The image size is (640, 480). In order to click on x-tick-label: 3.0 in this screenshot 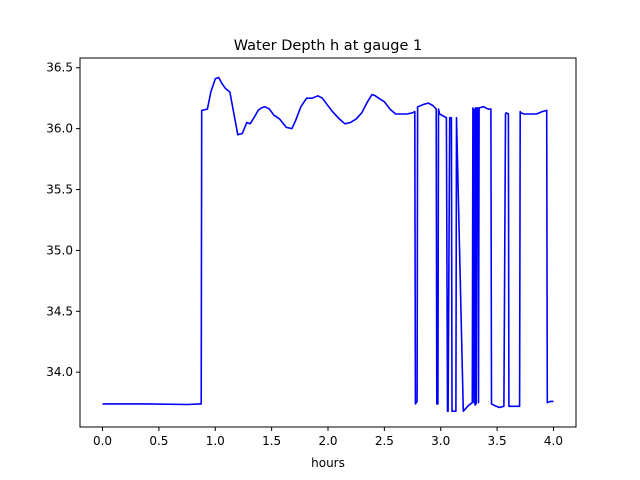, I will do `click(440, 441)`.